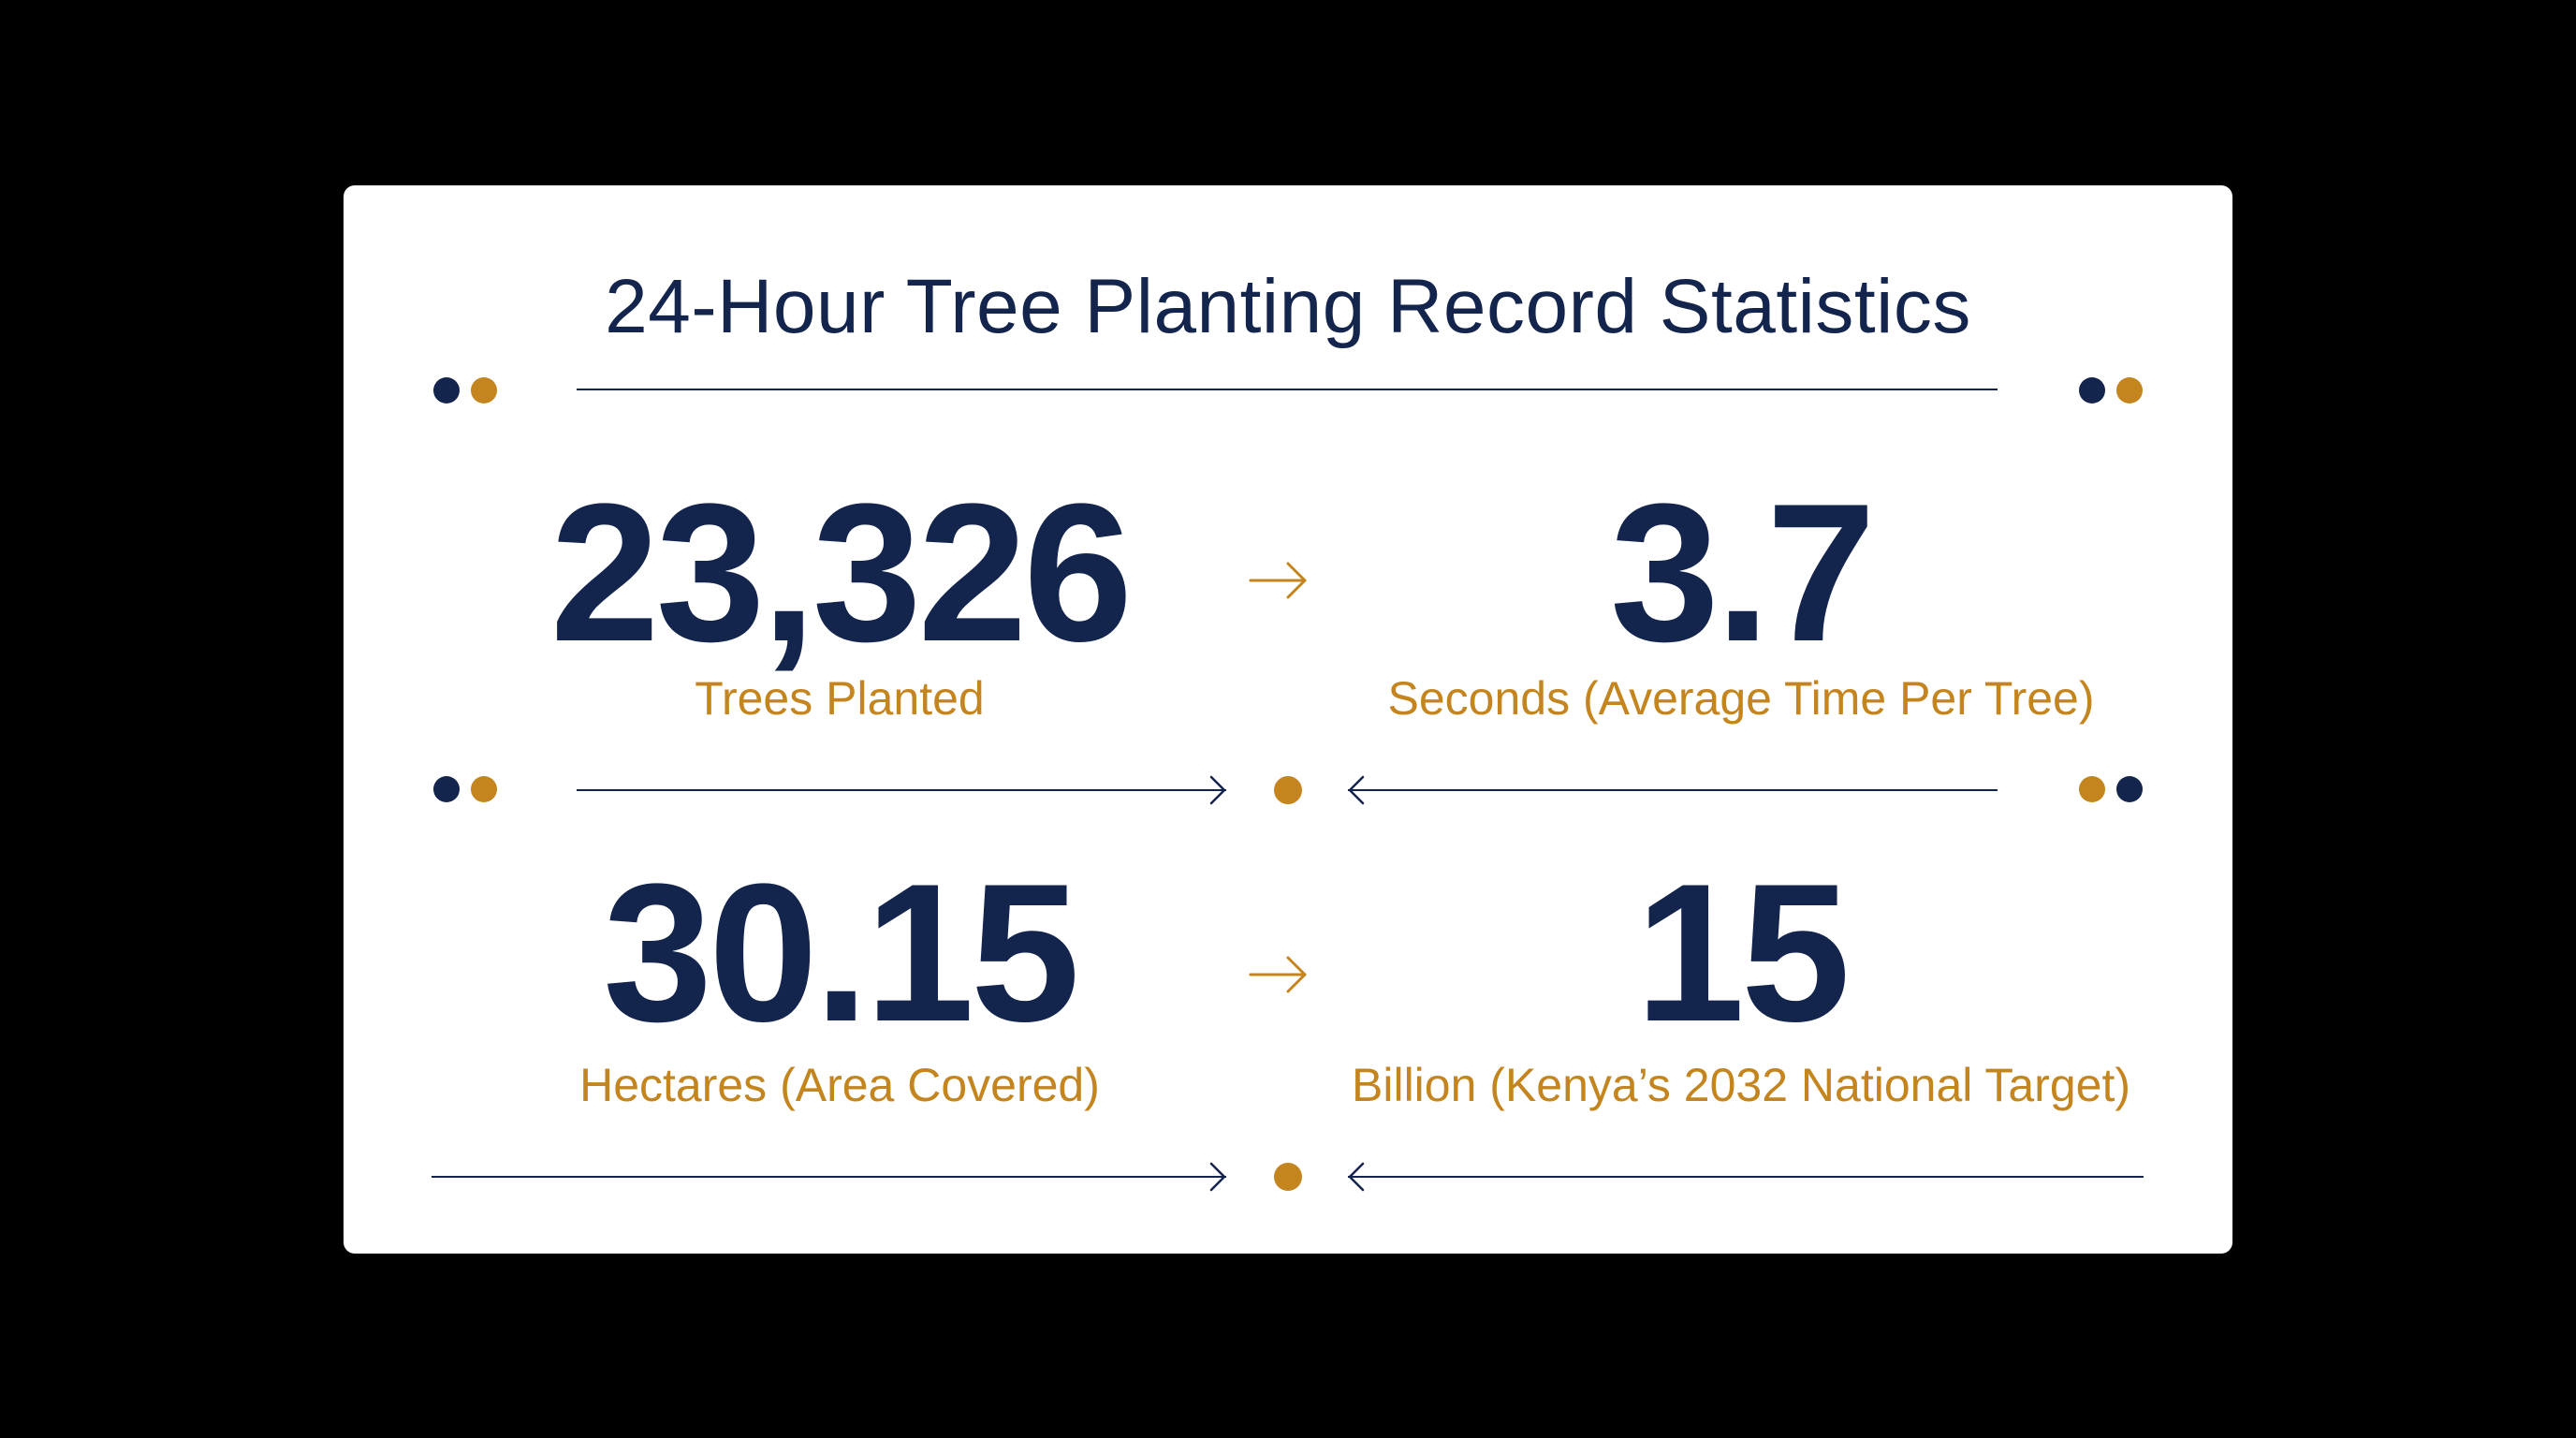  Describe the element at coordinates (2129, 789) in the screenshot. I see `dot-pair-icon-mid-right-navy` at that location.